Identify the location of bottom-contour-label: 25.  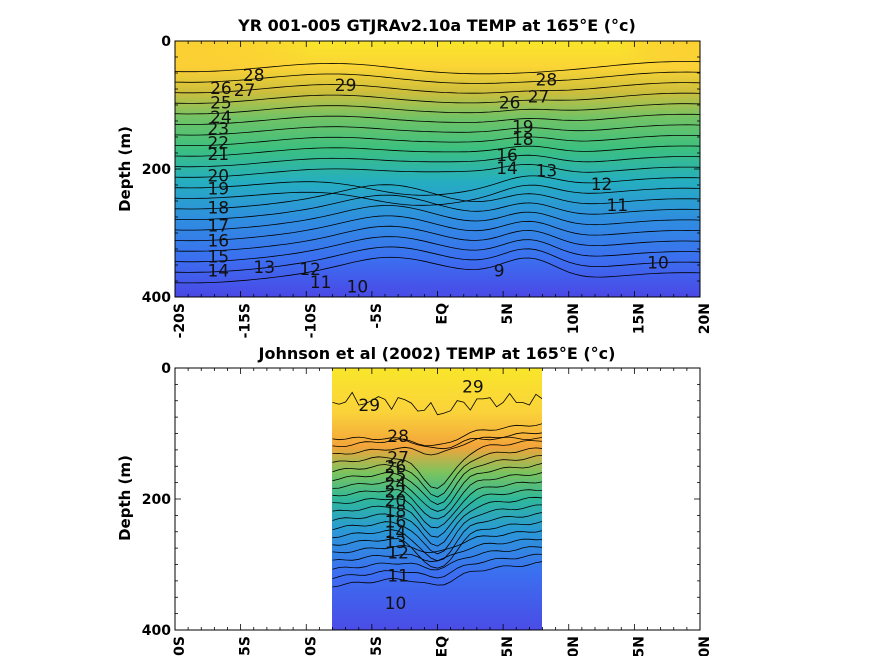
(396, 476).